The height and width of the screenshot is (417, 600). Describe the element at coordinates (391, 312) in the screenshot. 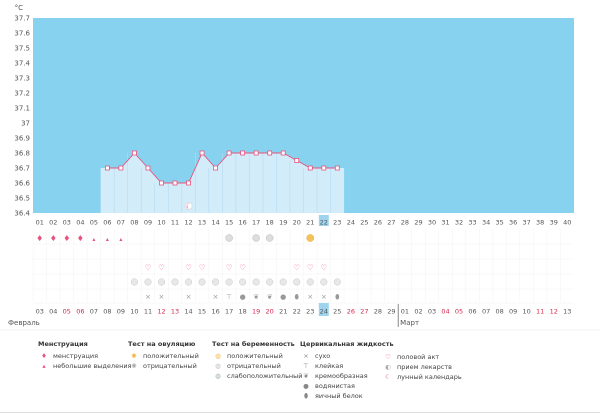

I see `date-label: 29` at that location.